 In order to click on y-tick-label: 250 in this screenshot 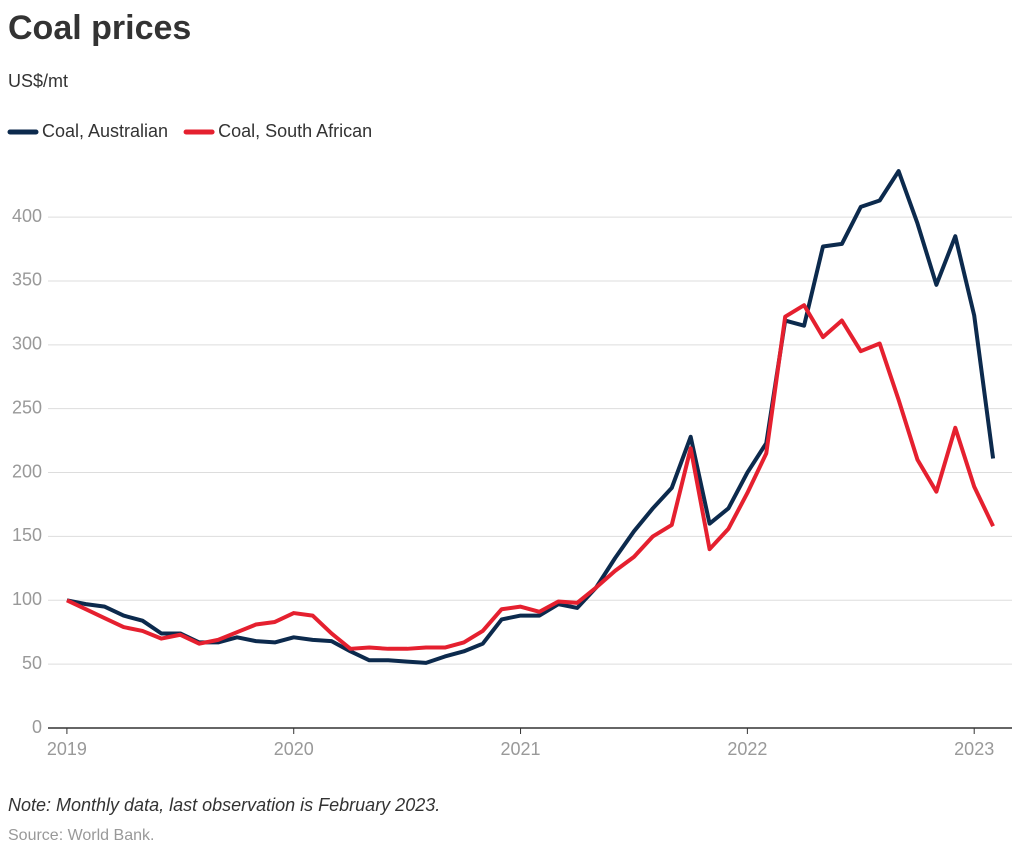, I will do `click(27, 407)`.